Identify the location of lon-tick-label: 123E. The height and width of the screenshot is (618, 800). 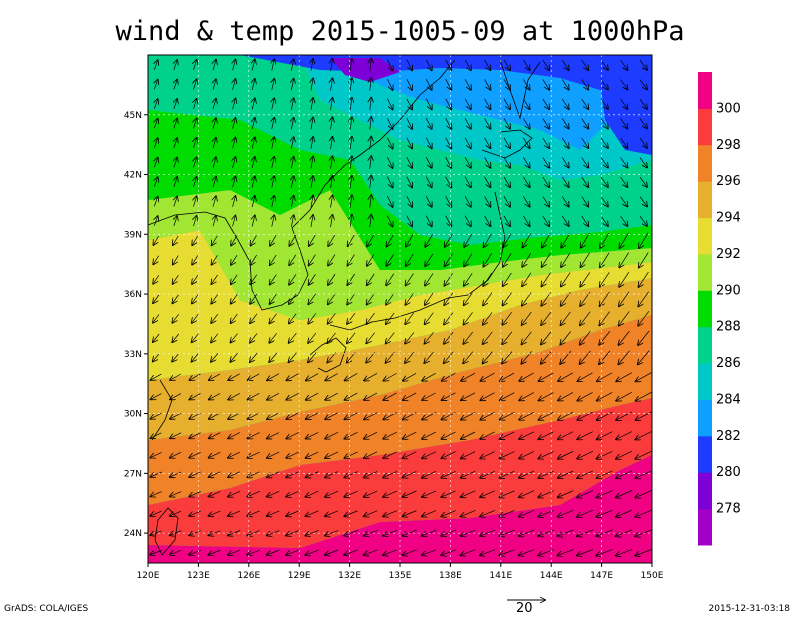
(198, 576).